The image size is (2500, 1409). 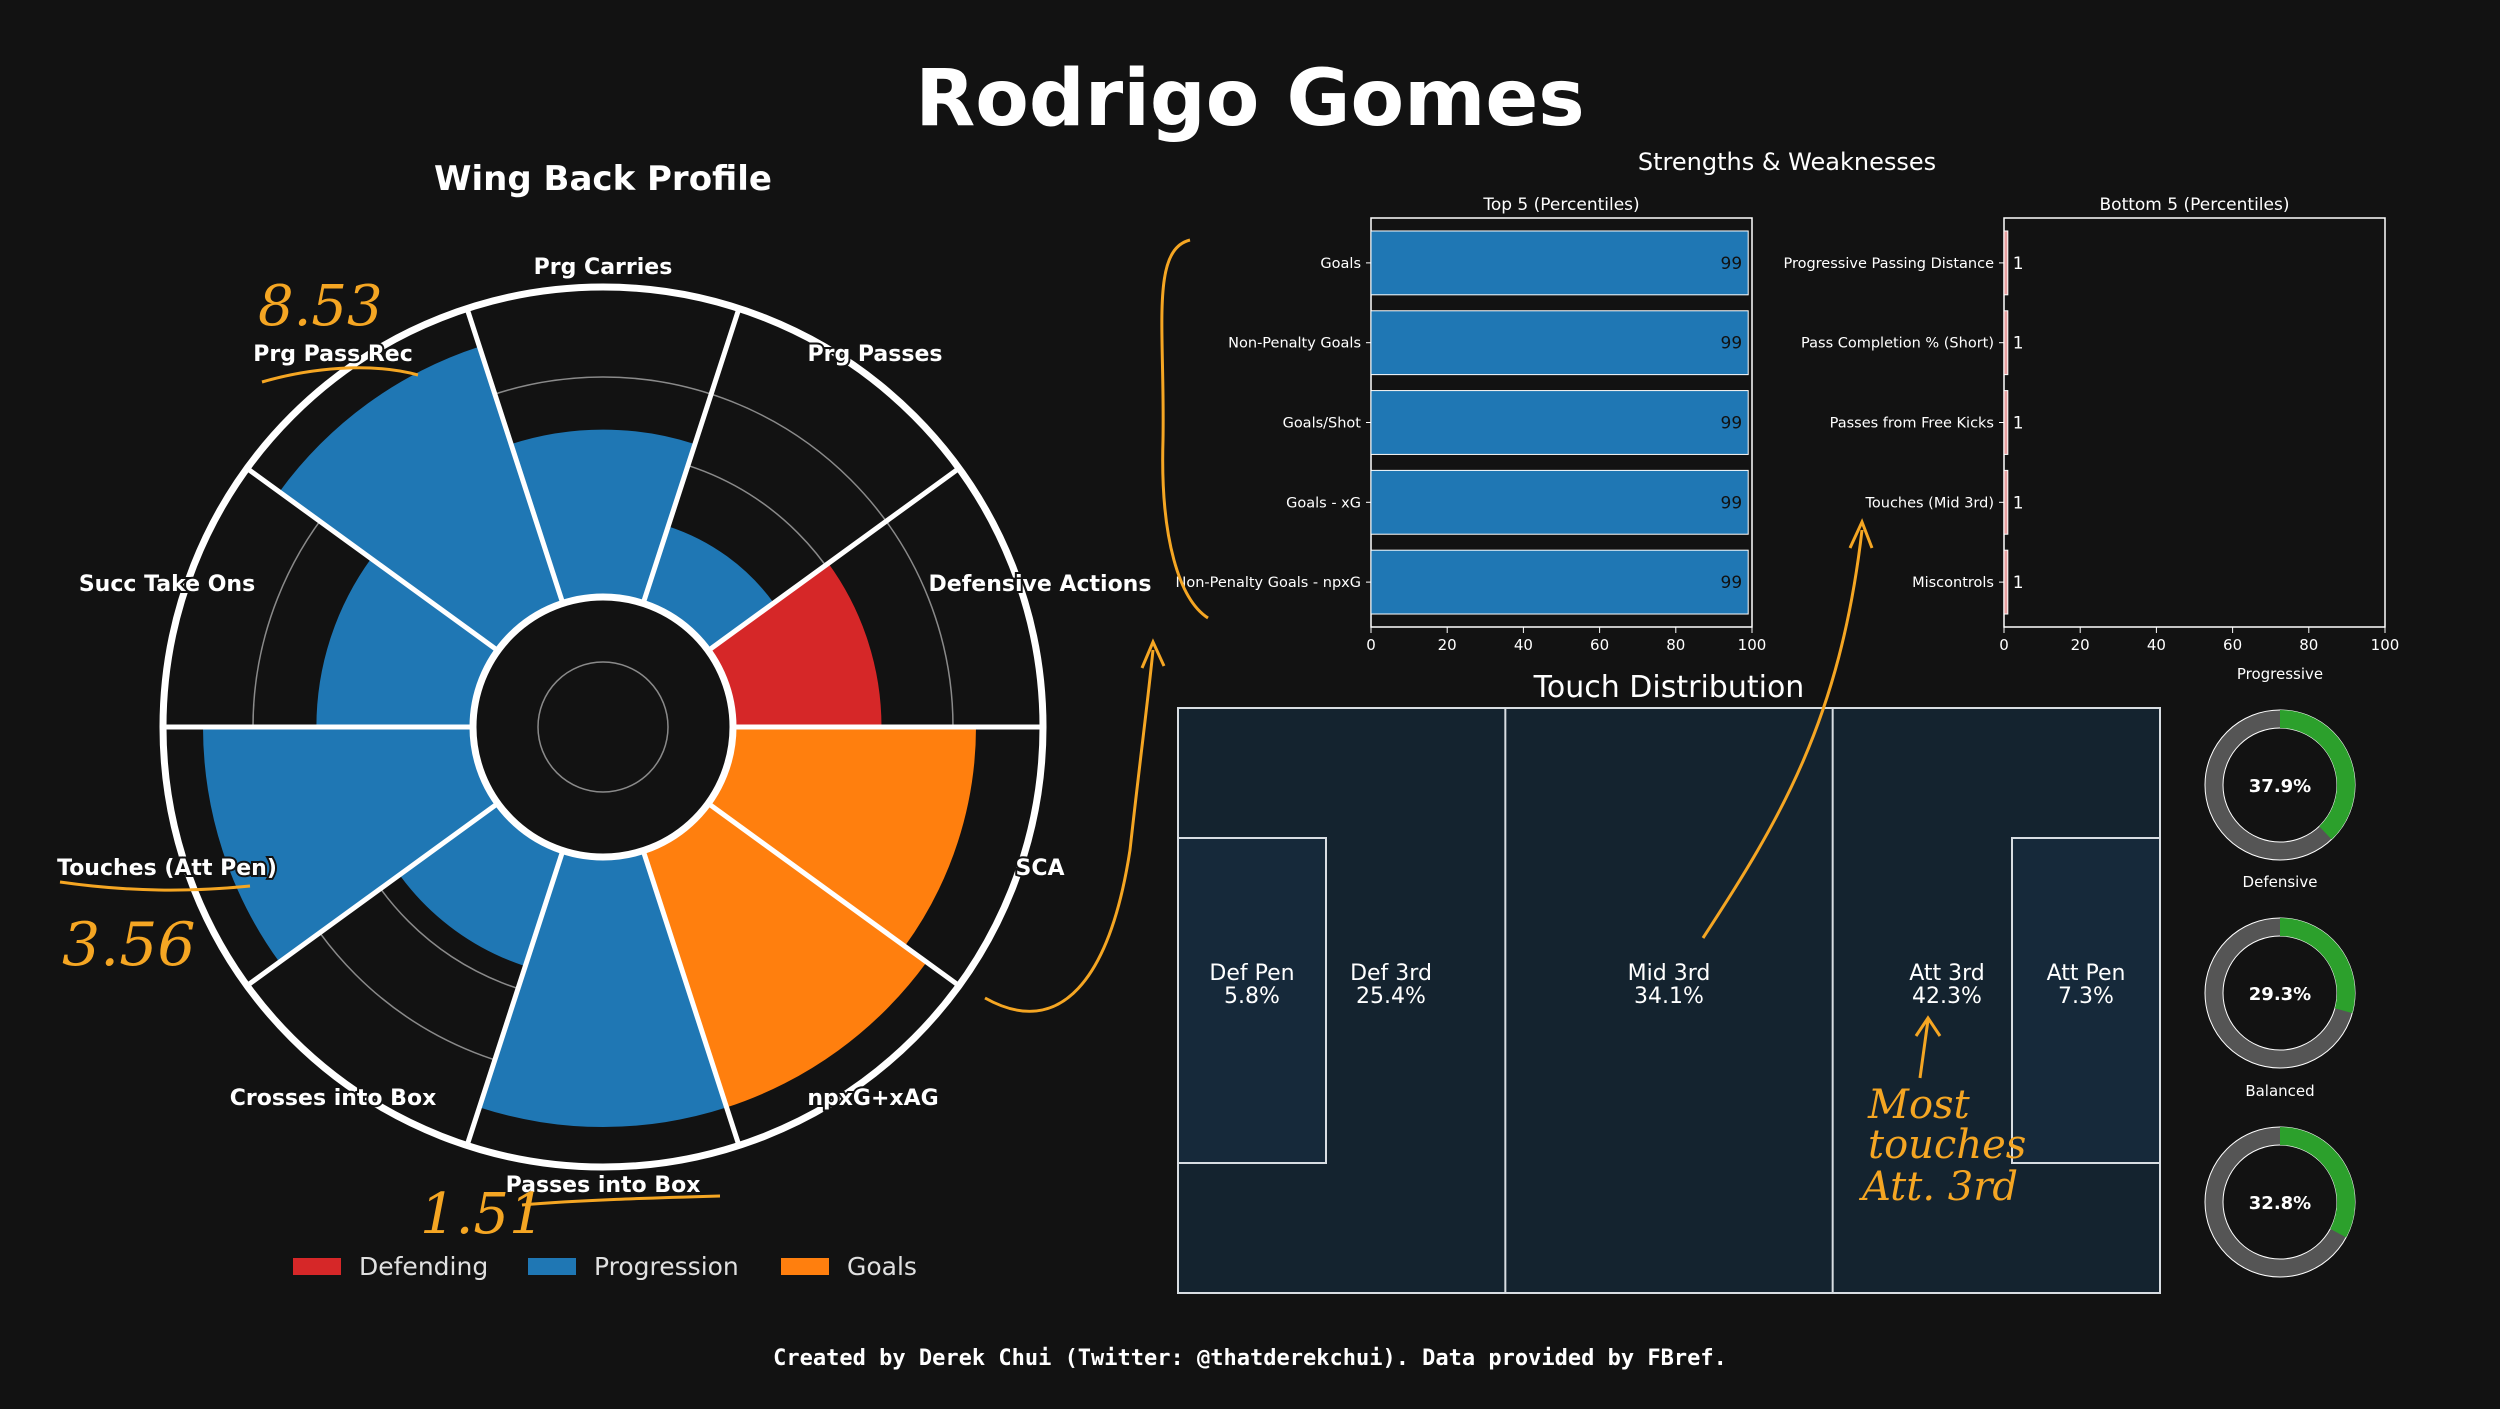 What do you see at coordinates (167, 868) in the screenshot?
I see `radar-label-touches-att-pen: Touches (Att Pen)` at bounding box center [167, 868].